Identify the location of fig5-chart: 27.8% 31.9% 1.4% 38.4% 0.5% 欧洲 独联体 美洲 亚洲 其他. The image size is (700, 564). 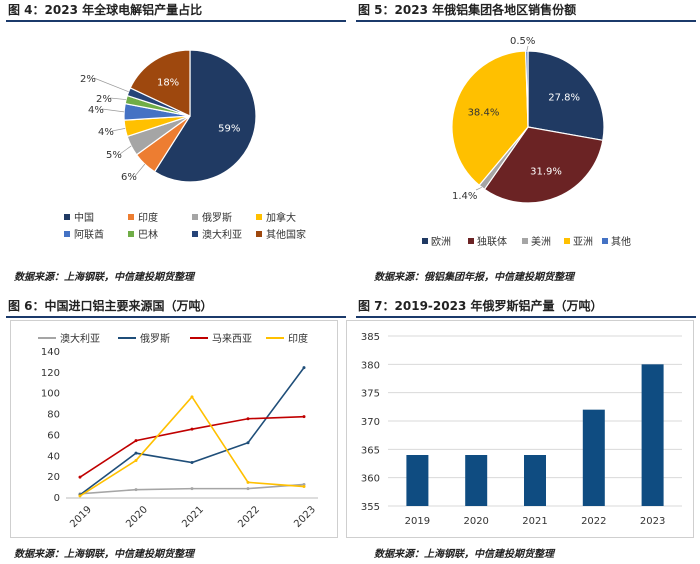
(526, 142).